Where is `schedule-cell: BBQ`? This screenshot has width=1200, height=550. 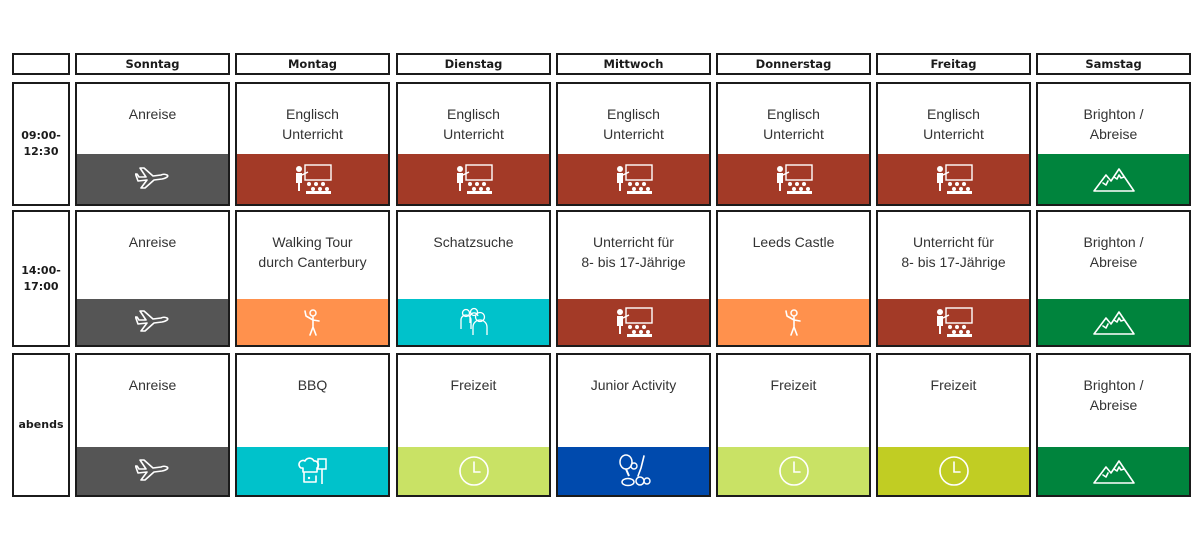 schedule-cell: BBQ is located at coordinates (312, 425).